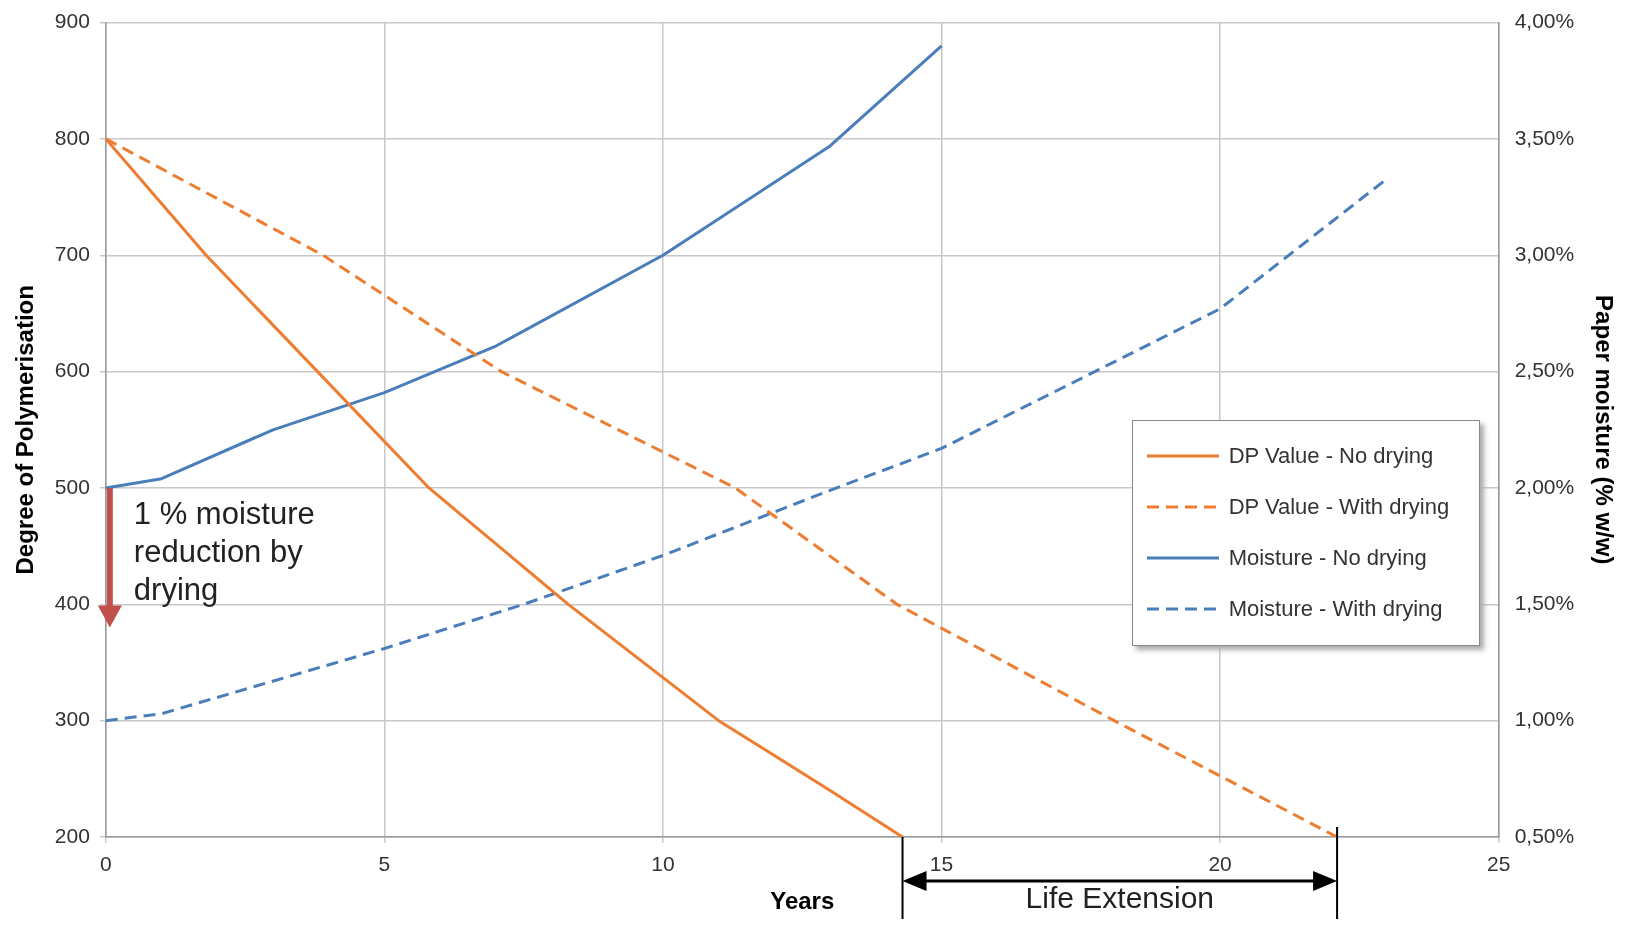 The height and width of the screenshot is (925, 1633). What do you see at coordinates (1544, 486) in the screenshot?
I see `y2-tick-label: 2,00%` at bounding box center [1544, 486].